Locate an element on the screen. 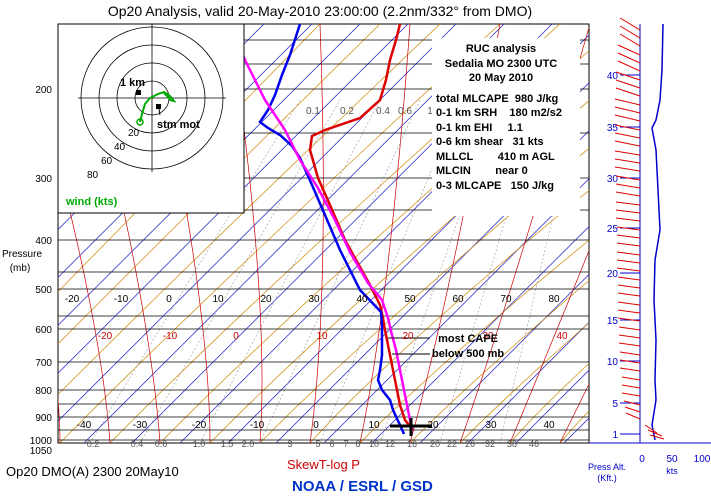 The width and height of the screenshot is (711, 497). wind-speed-ticks: 0 50 100 is located at coordinates (675, 459).